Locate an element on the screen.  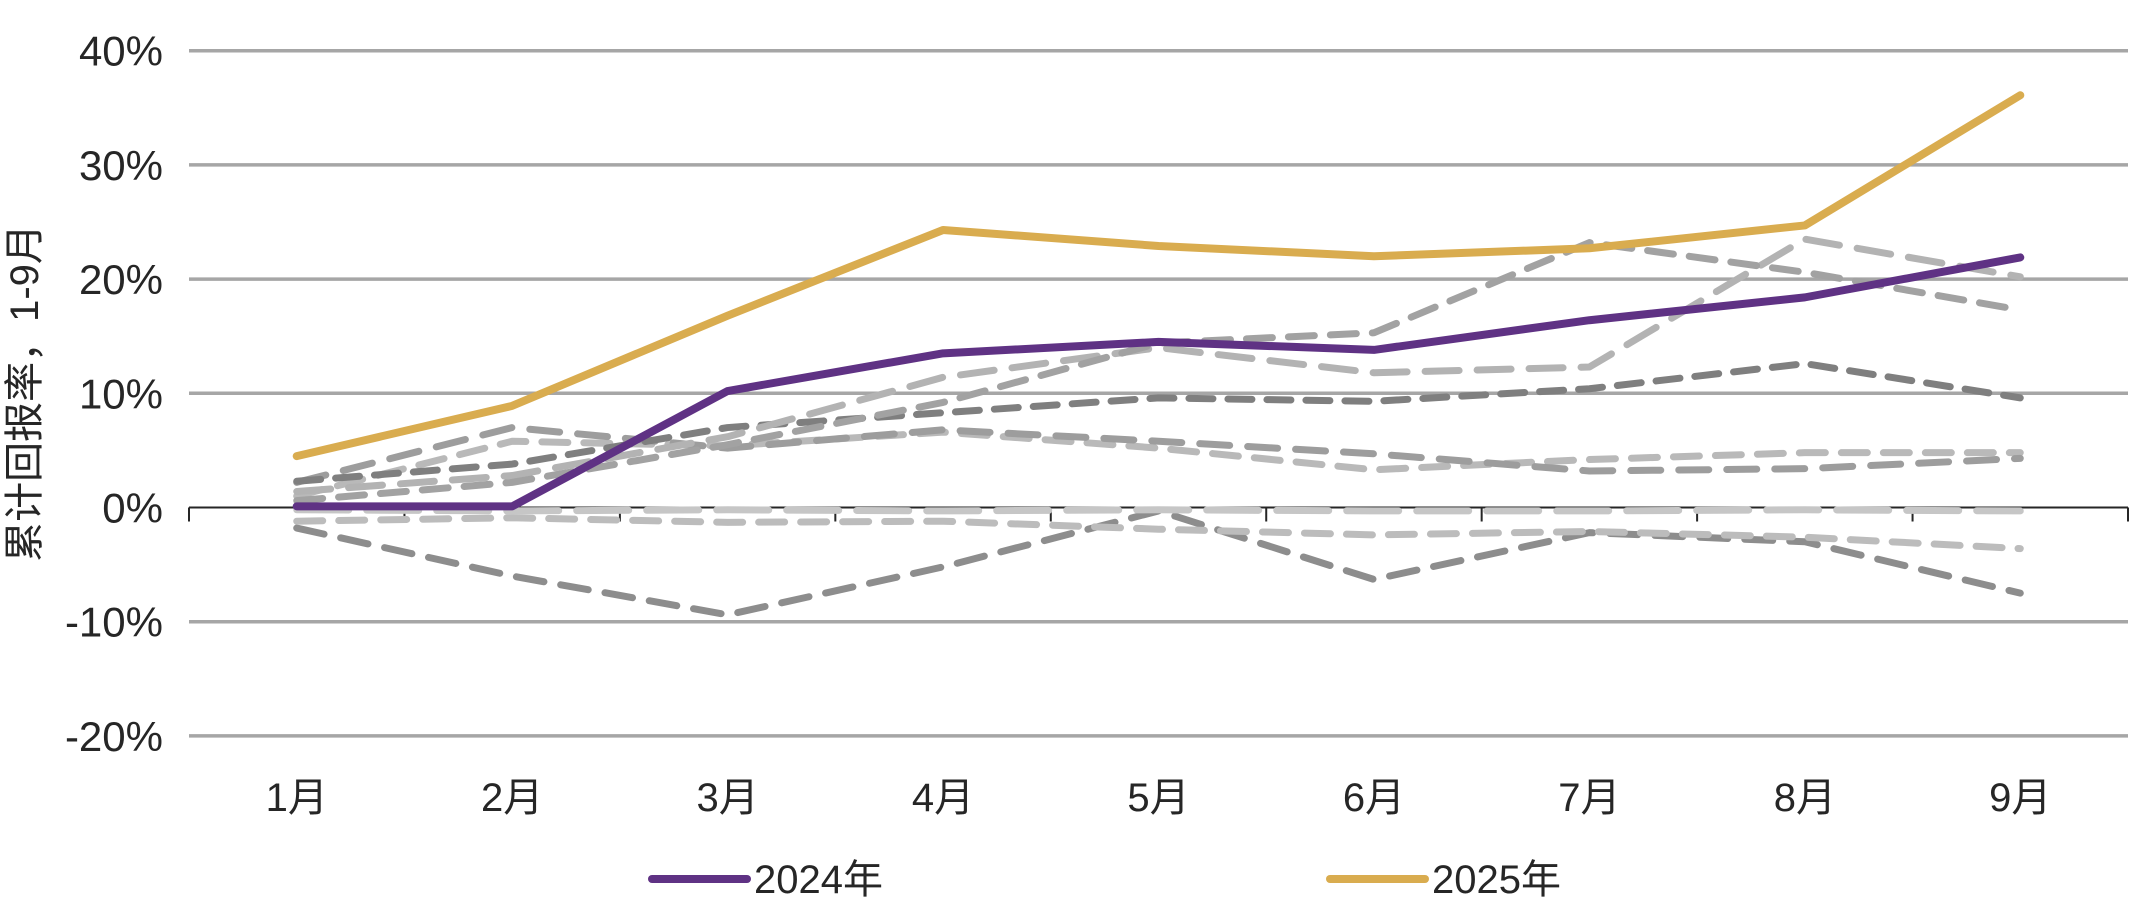
x-month-label-9月: 9月 is located at coordinates (2020, 798).